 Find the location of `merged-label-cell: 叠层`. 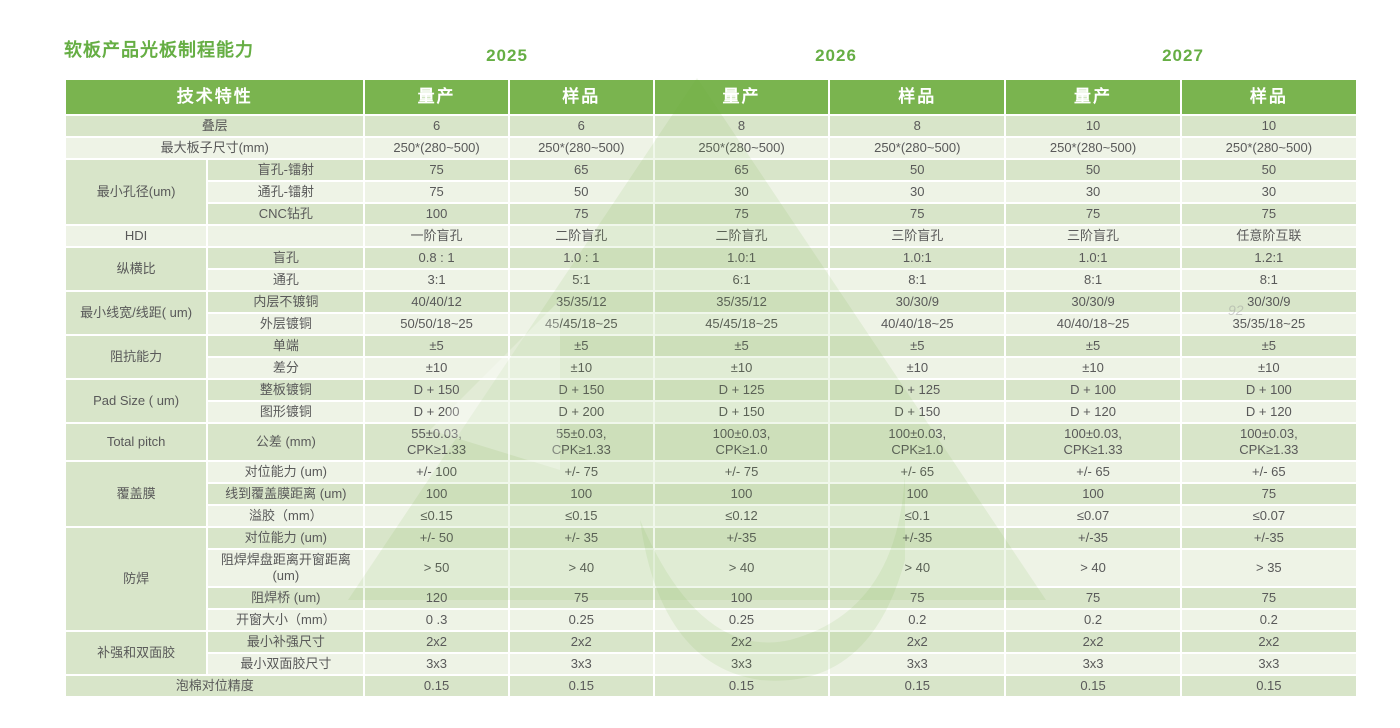

merged-label-cell: 叠层 is located at coordinates (214, 126).